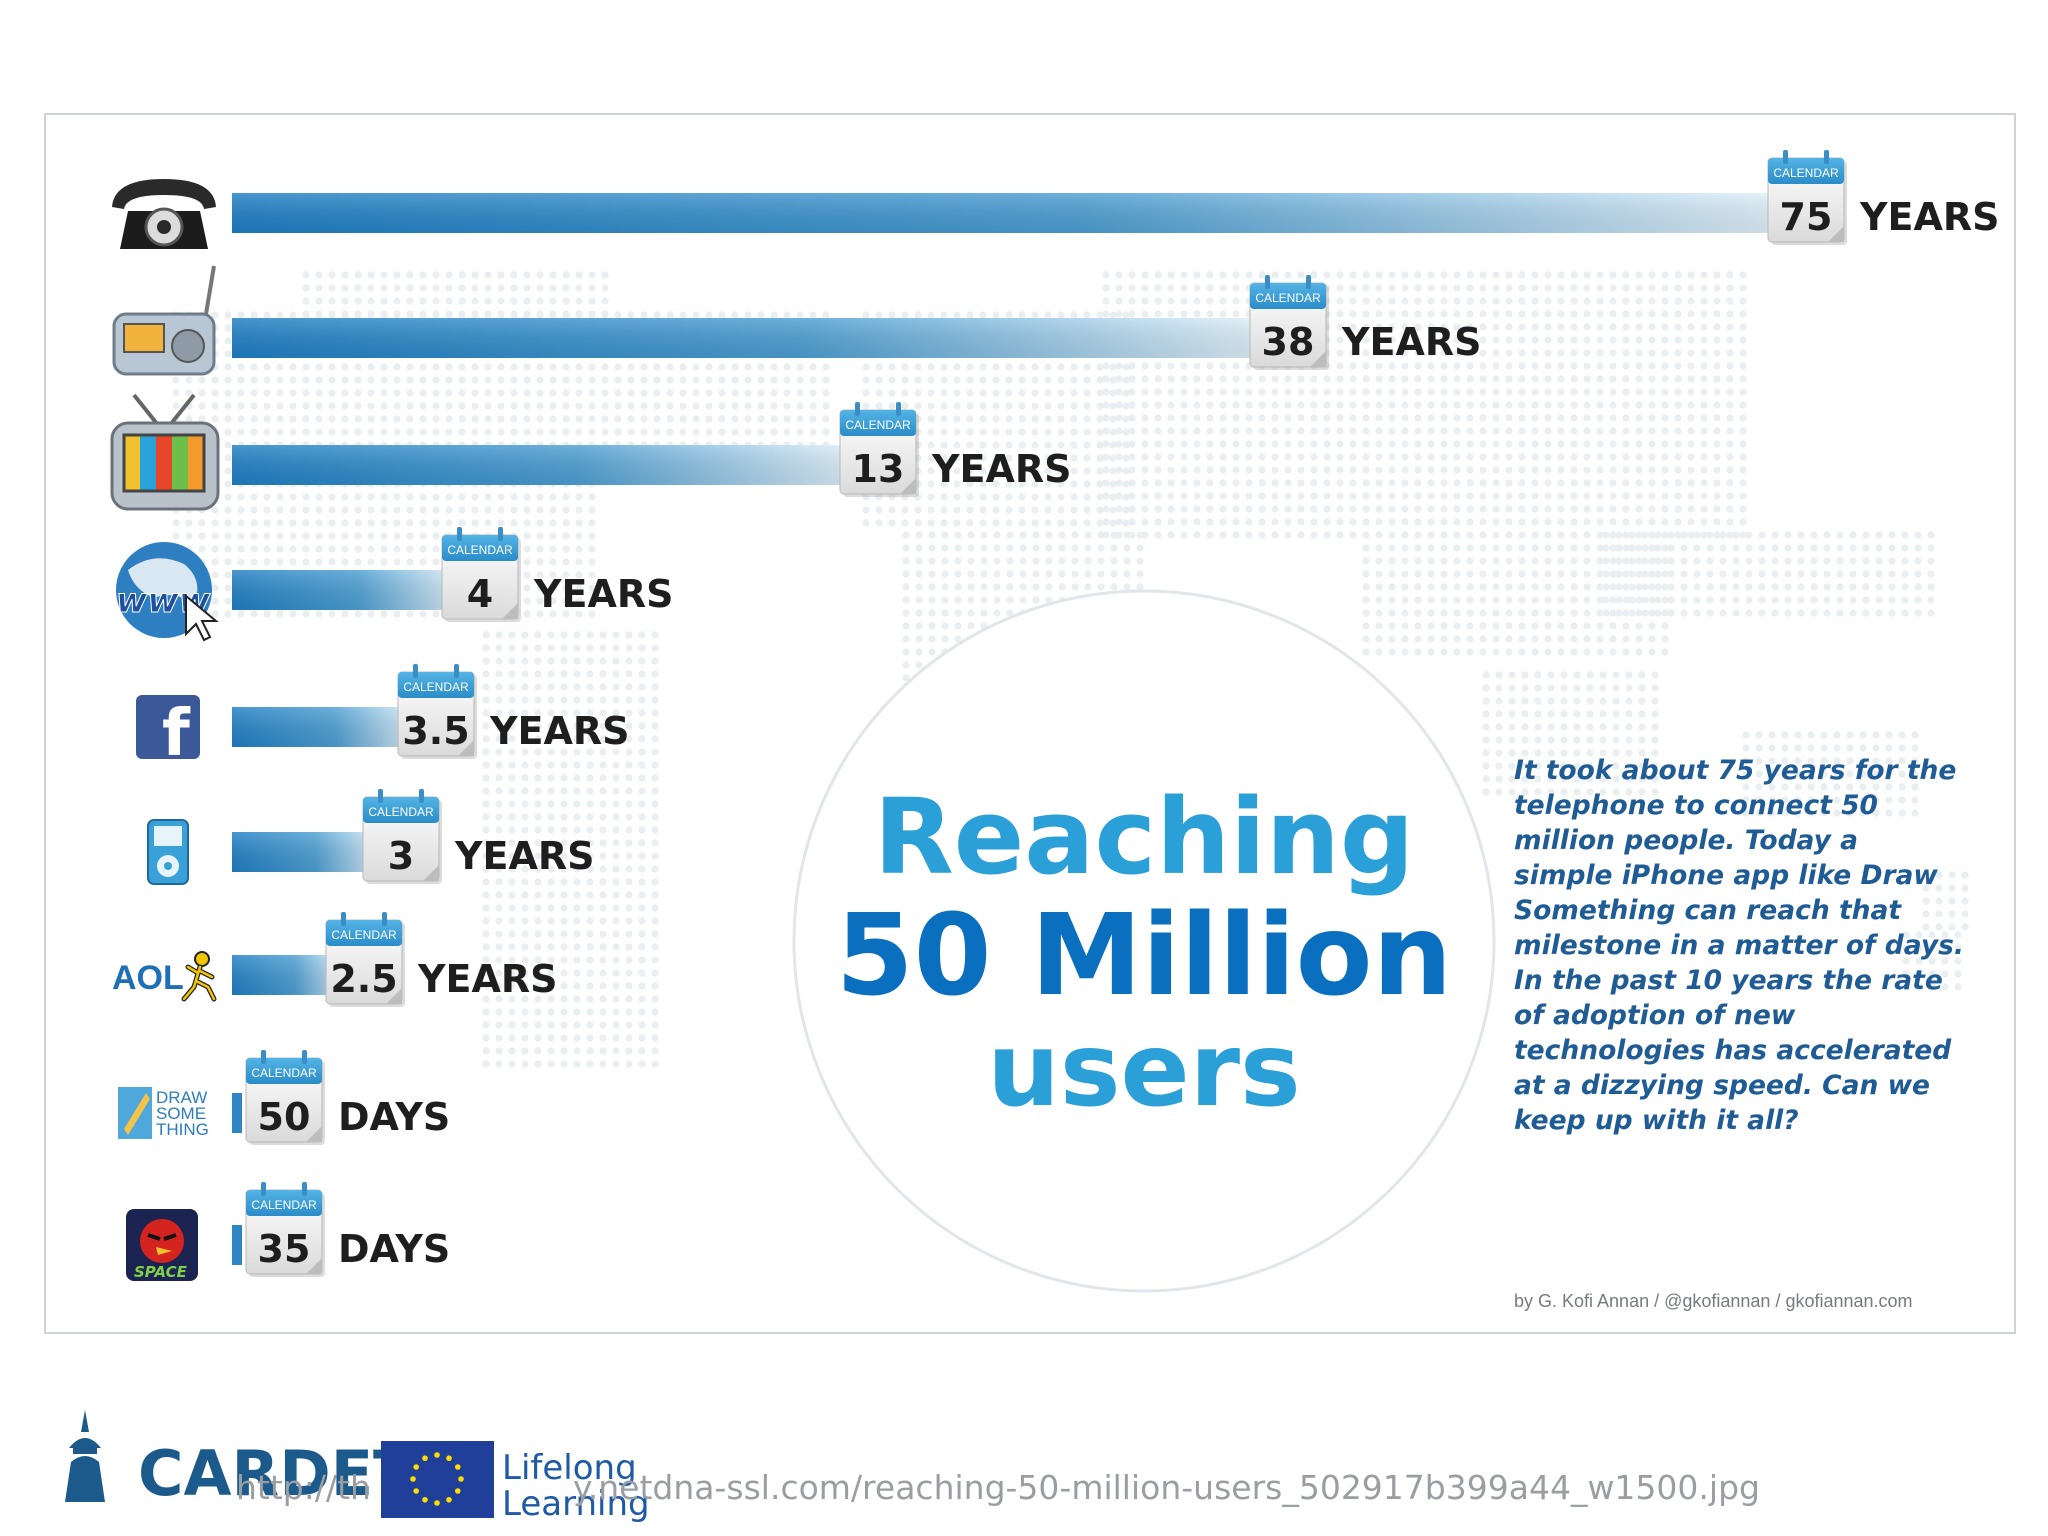 The height and width of the screenshot is (1536, 2048). What do you see at coordinates (162, 1245) in the screenshot?
I see `angry-birds-space-icon: SPACE` at bounding box center [162, 1245].